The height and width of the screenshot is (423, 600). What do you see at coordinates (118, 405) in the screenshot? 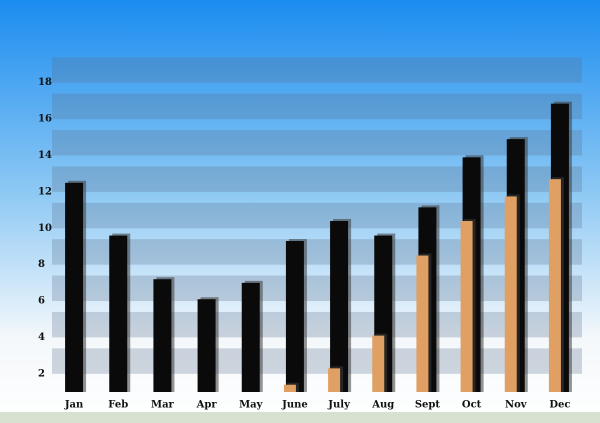
I see `x-tick-label: Feb` at bounding box center [118, 405].